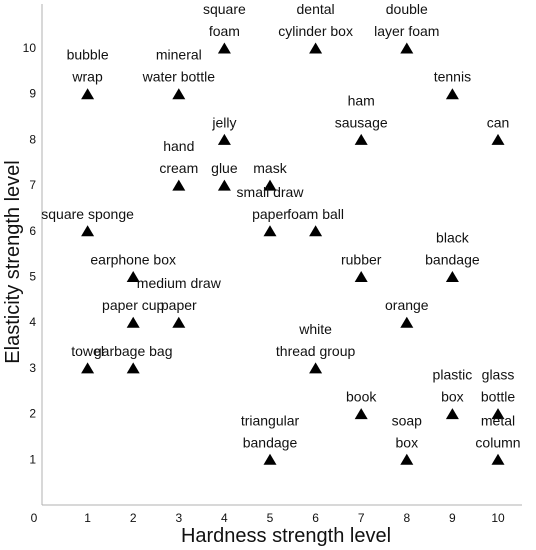  I want to click on x-tick-label: 3, so click(178, 518).